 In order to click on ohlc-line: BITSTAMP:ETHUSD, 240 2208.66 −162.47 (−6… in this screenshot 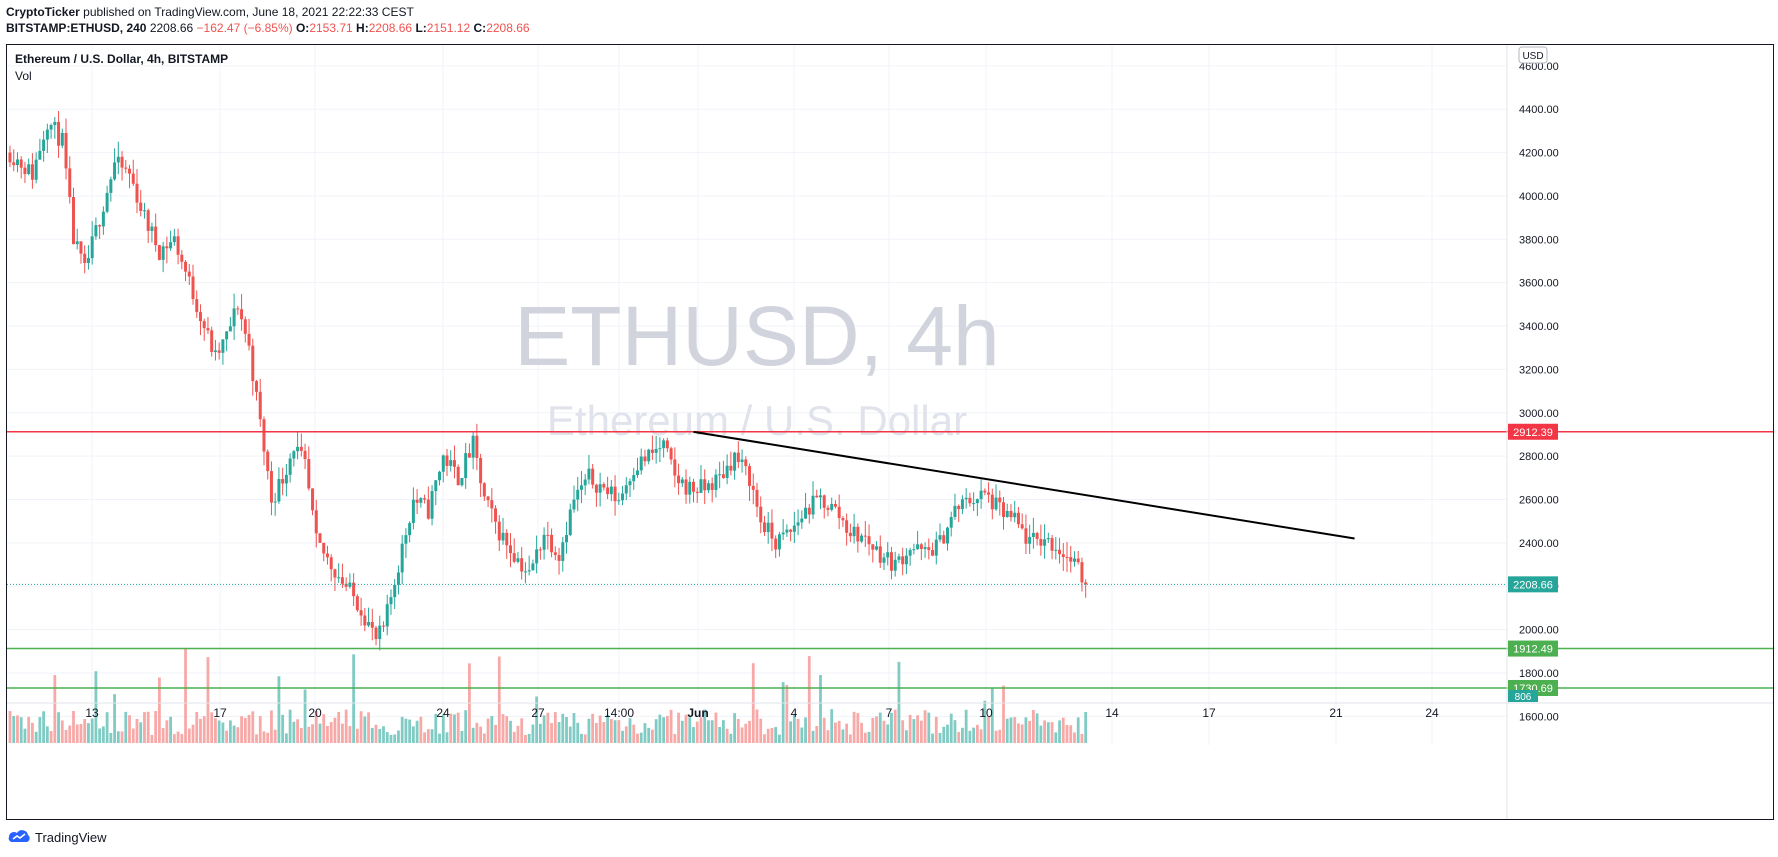, I will do `click(268, 28)`.